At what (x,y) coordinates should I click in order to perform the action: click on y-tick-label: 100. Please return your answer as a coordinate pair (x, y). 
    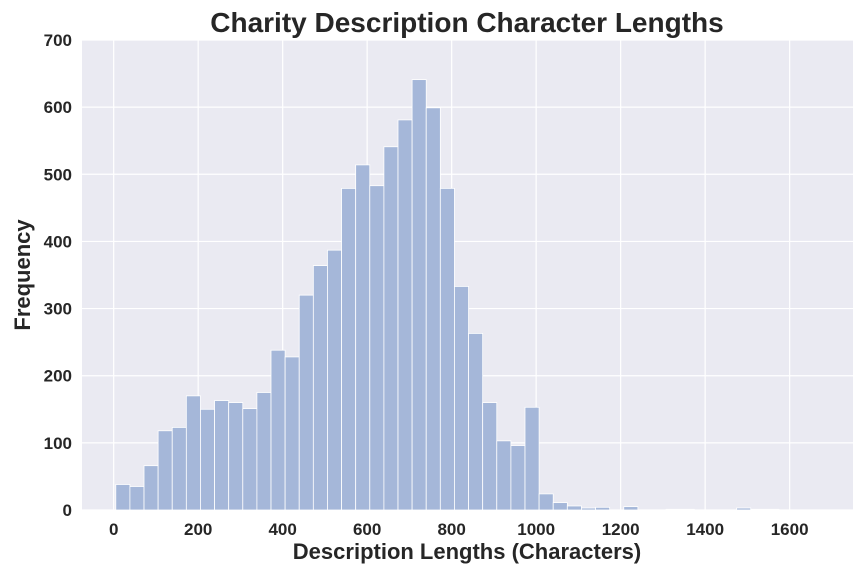
    Looking at the image, I should click on (58, 443).